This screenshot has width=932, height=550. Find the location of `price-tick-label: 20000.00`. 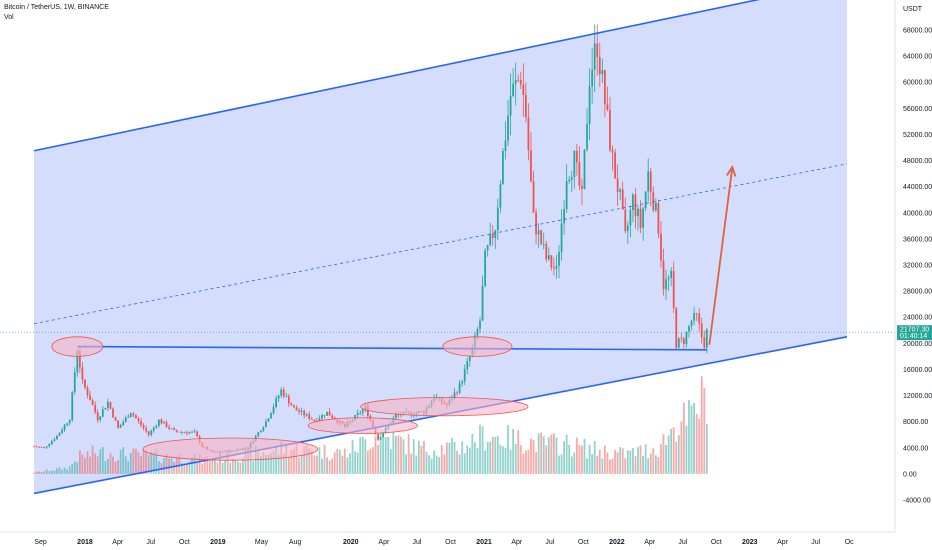

price-tick-label: 20000.00 is located at coordinates (917, 344).